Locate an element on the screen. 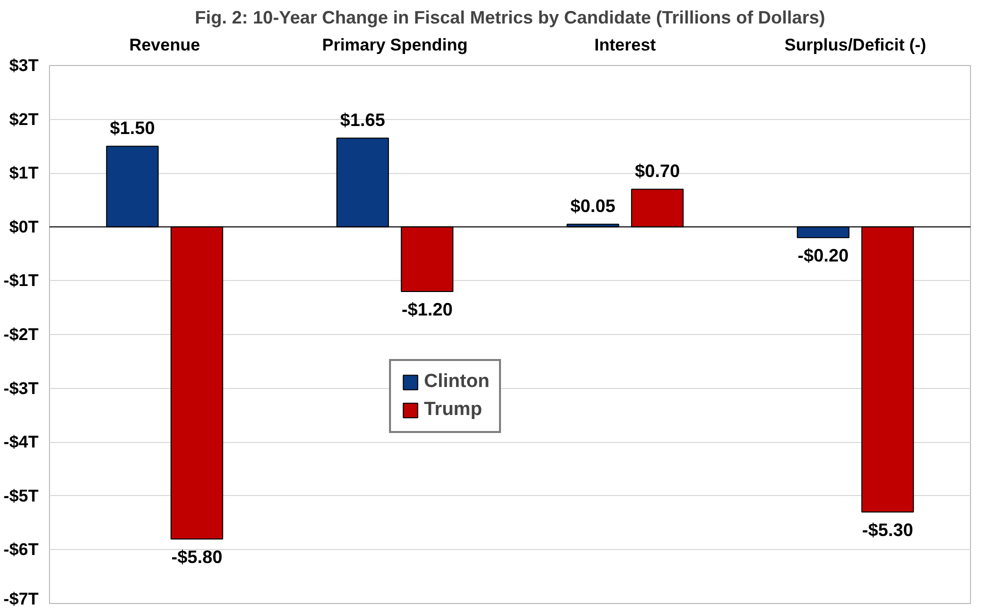 Image resolution: width=996 pixels, height=614 pixels. data-label: -$1.20 is located at coordinates (427, 309).